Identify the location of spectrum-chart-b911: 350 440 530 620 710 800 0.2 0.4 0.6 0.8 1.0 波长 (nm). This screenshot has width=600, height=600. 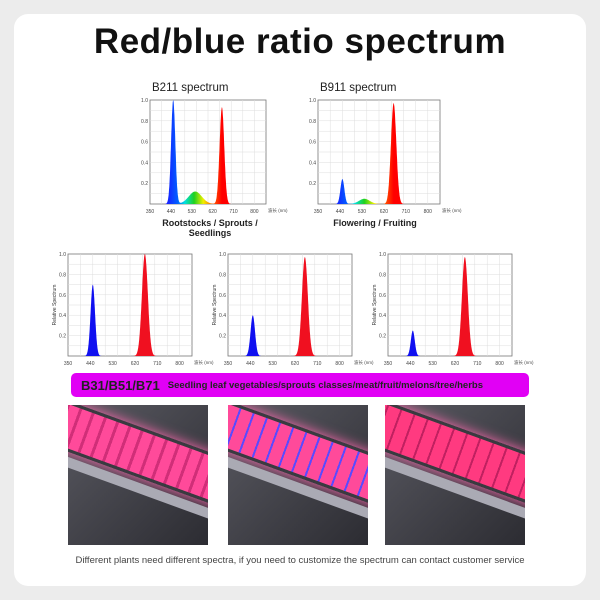
(385, 156).